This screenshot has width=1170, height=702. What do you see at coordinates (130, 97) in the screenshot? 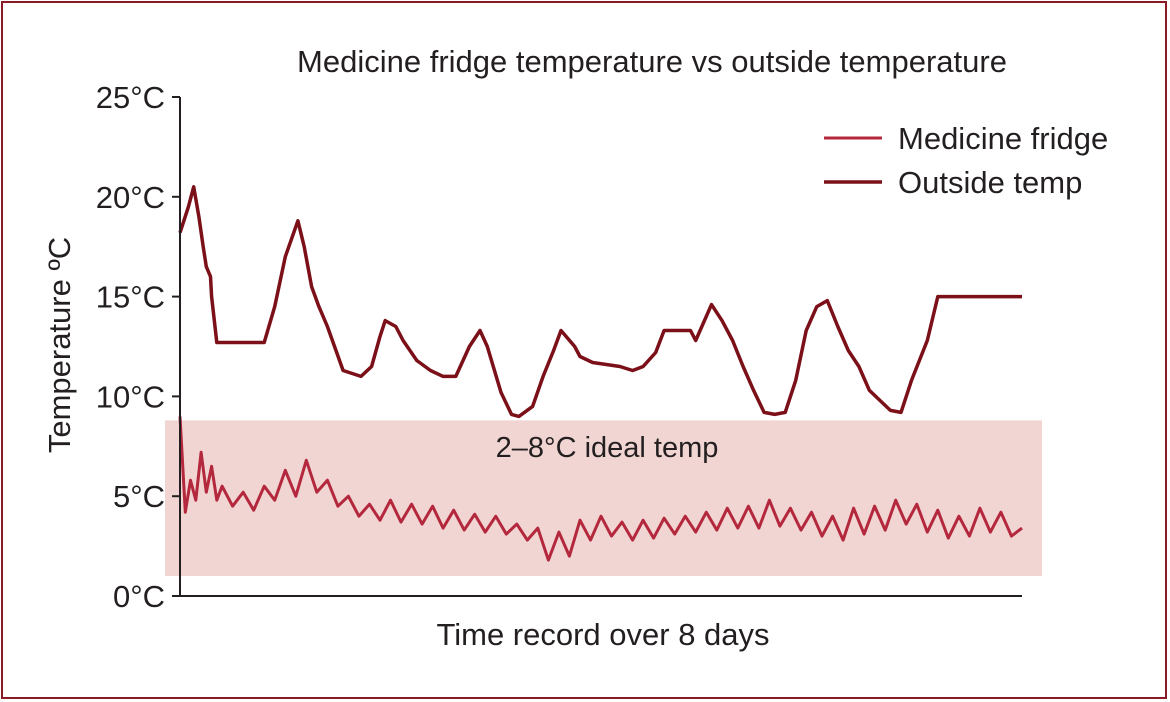
I see `y-tick-label: 25°C` at bounding box center [130, 97].